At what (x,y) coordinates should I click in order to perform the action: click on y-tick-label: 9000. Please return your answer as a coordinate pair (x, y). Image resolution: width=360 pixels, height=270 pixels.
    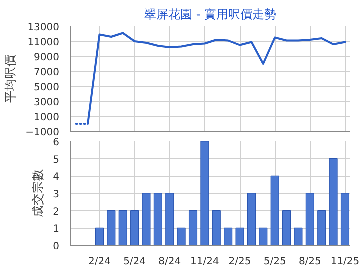
    Looking at the image, I should click on (47, 58).